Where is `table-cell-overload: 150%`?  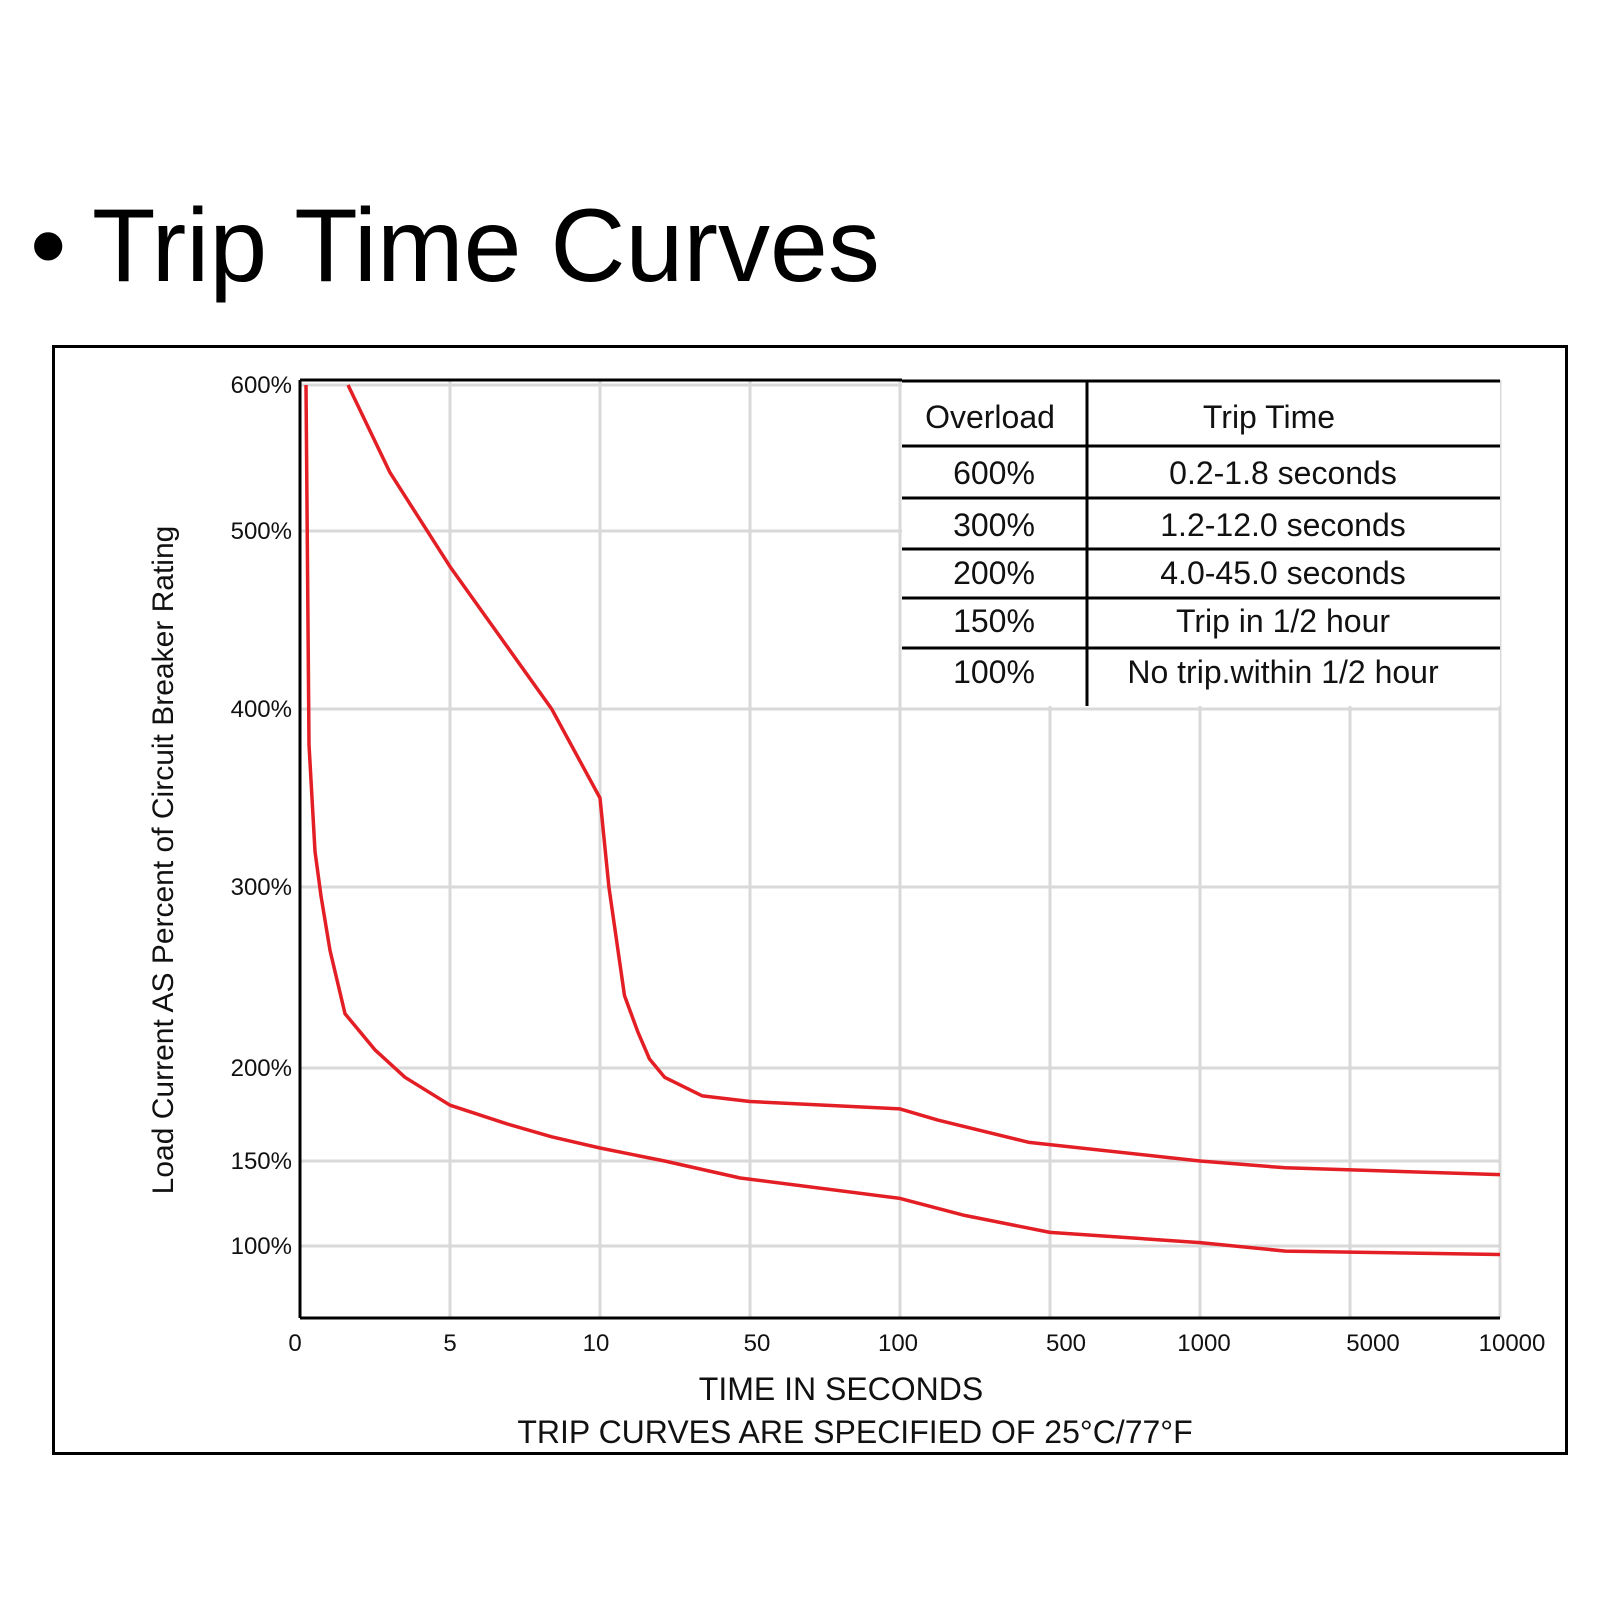
table-cell-overload: 150% is located at coordinates (994, 621).